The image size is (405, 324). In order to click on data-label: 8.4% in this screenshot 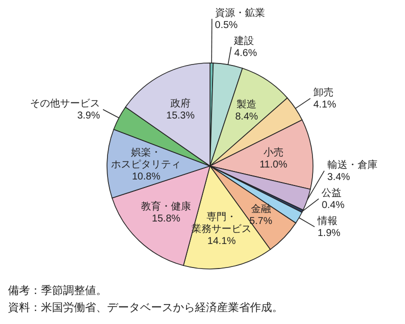, I will do `click(246, 117)`.